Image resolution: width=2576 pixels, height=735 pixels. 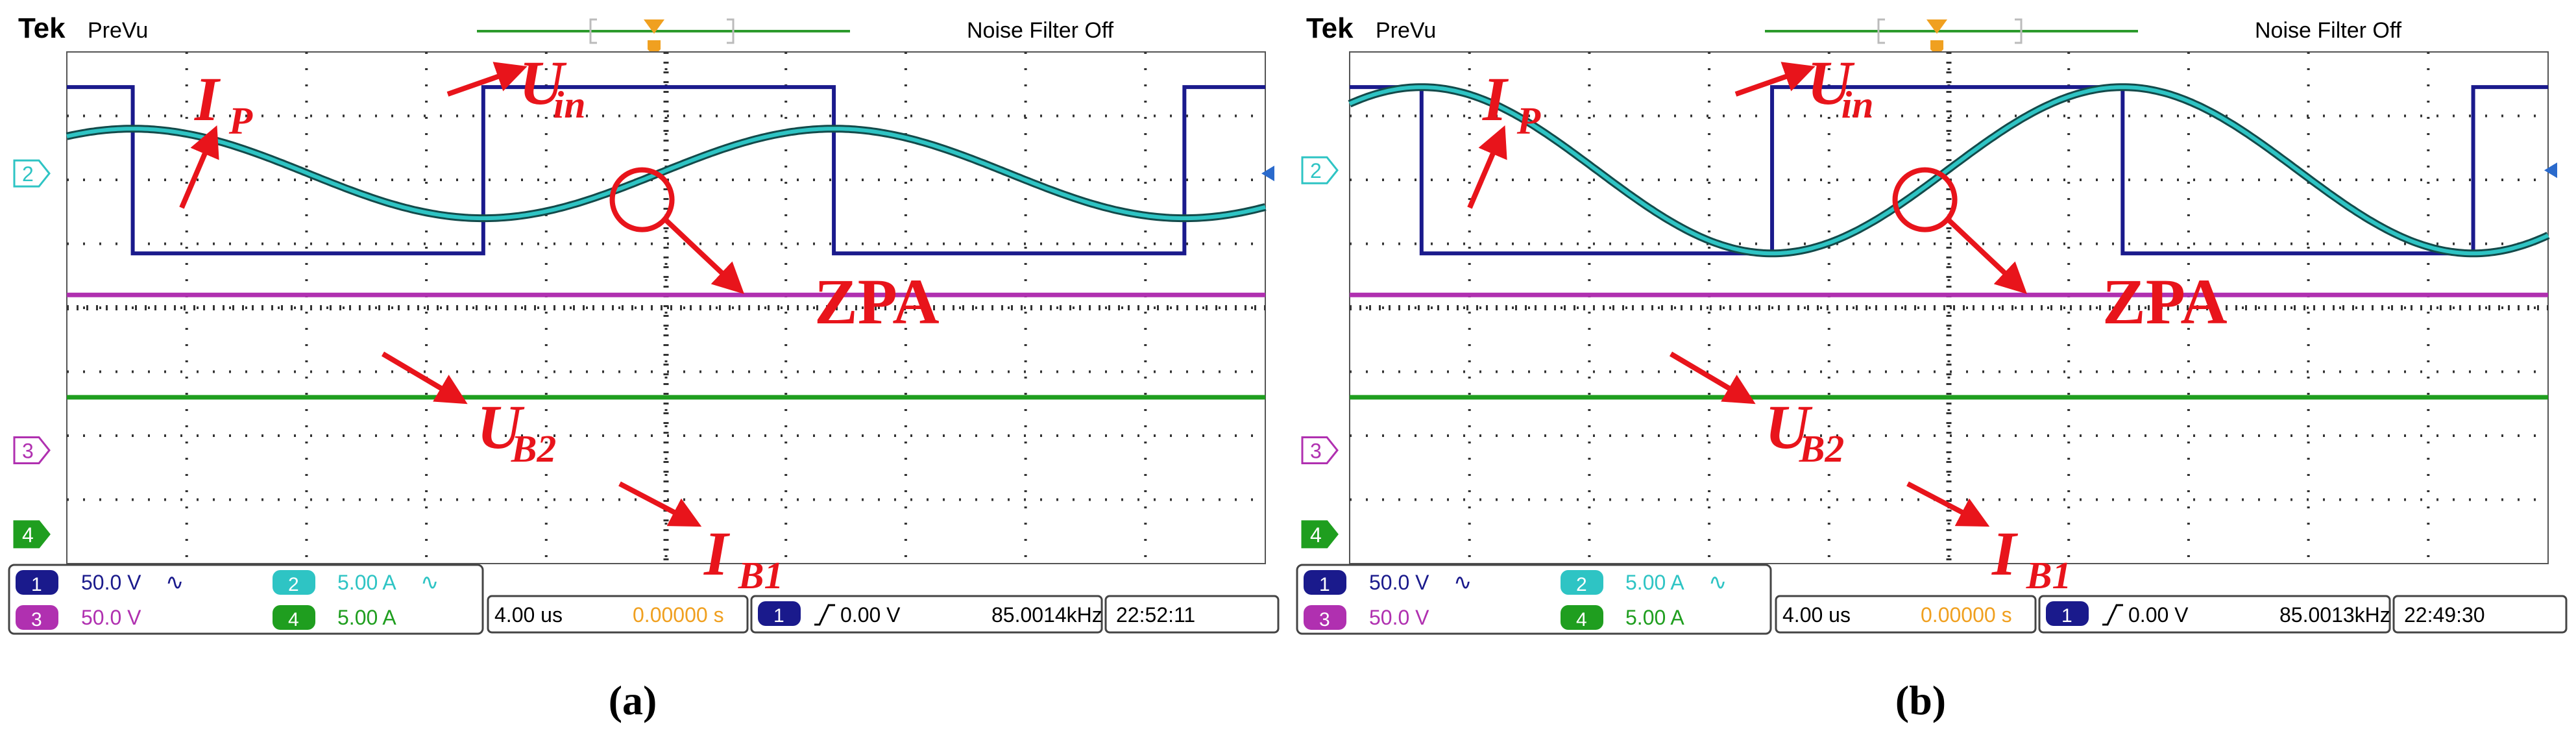 What do you see at coordinates (2067, 613) in the screenshot?
I see `trigger-channel-badge` at bounding box center [2067, 613].